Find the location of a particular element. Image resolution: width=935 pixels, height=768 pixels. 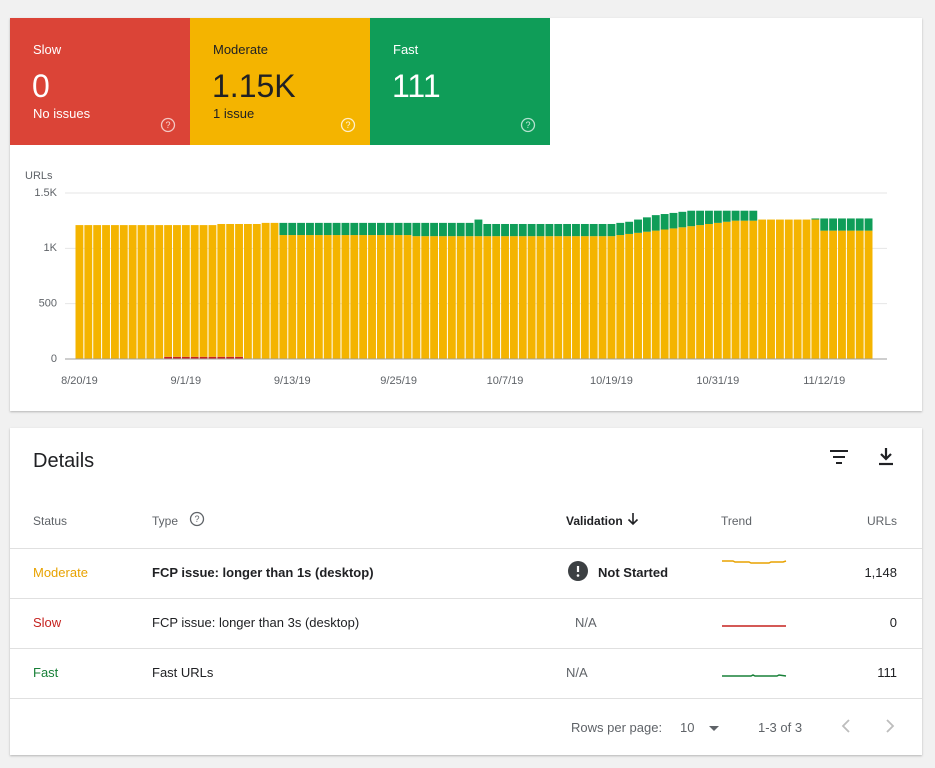

x-tick-label: 10/31/19 is located at coordinates (717, 381).